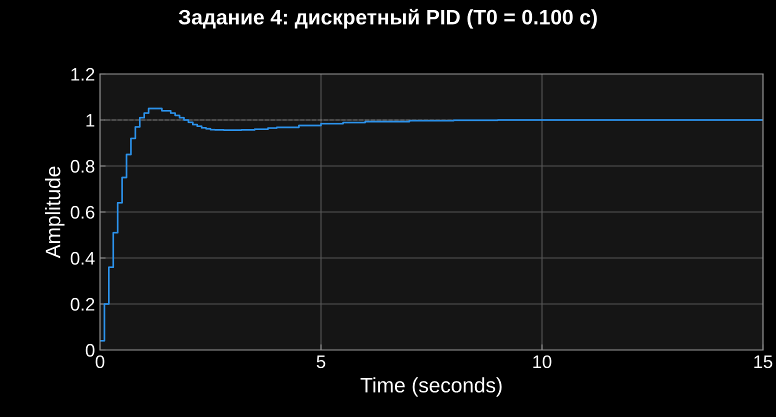 The width and height of the screenshot is (776, 417). I want to click on x-tick-label: 15, so click(763, 362).